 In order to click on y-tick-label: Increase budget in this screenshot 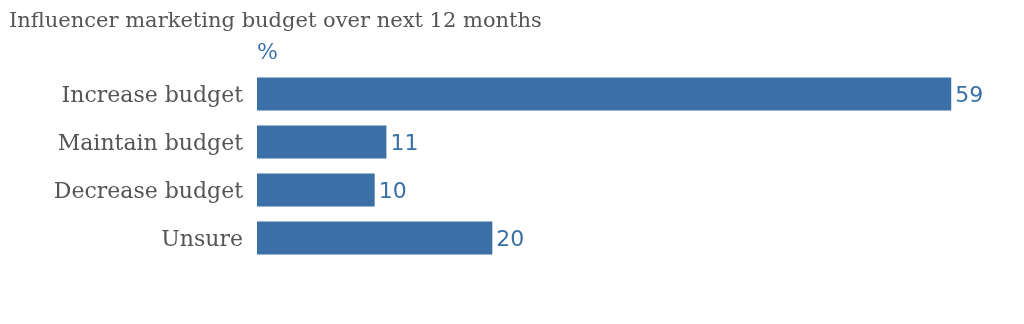, I will do `click(152, 94)`.